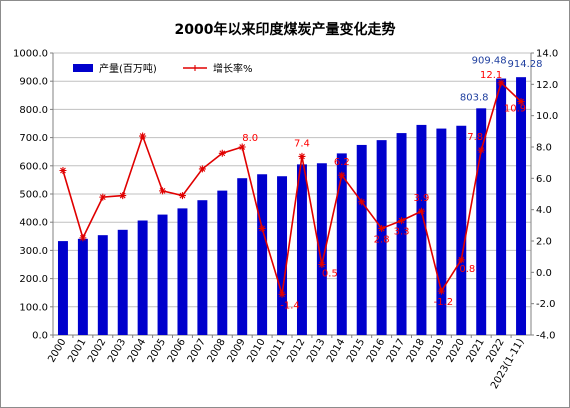 Image resolution: width=570 pixels, height=408 pixels. What do you see at coordinates (467, 269) in the screenshot?
I see `line-data-label: 0.8` at bounding box center [467, 269].